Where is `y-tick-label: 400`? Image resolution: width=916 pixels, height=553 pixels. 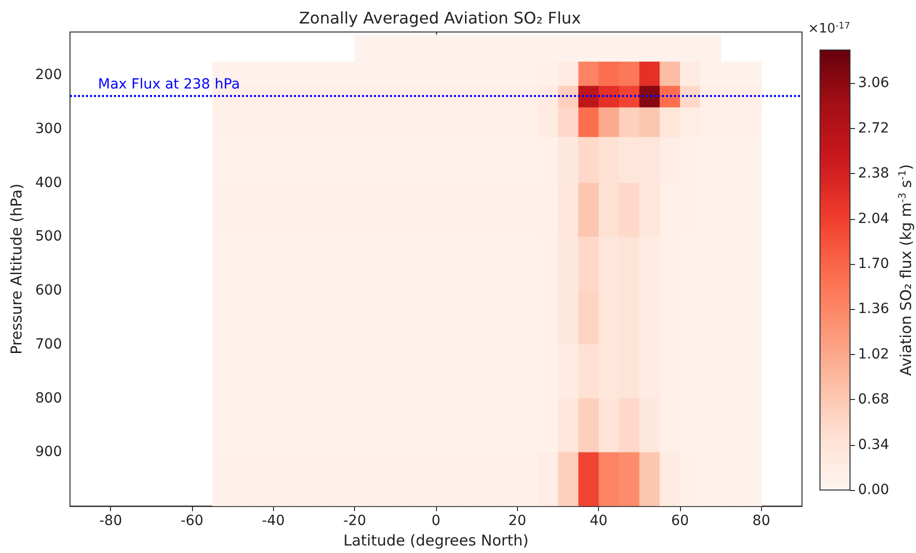
y-tick-label: 400 is located at coordinates (48, 182).